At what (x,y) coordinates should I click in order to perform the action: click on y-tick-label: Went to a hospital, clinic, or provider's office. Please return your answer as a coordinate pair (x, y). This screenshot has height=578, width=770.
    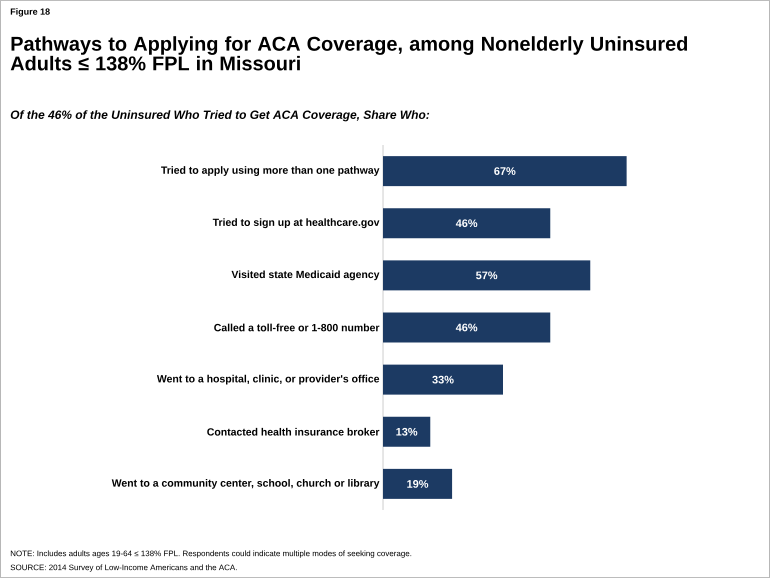
    Looking at the image, I should click on (268, 379).